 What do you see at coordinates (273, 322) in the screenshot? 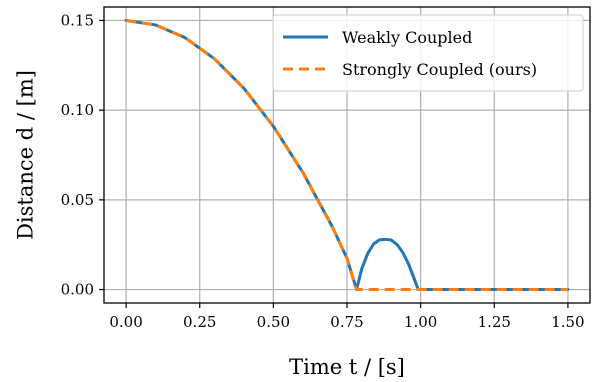
I see `x-tick-label: 0.50` at bounding box center [273, 322].